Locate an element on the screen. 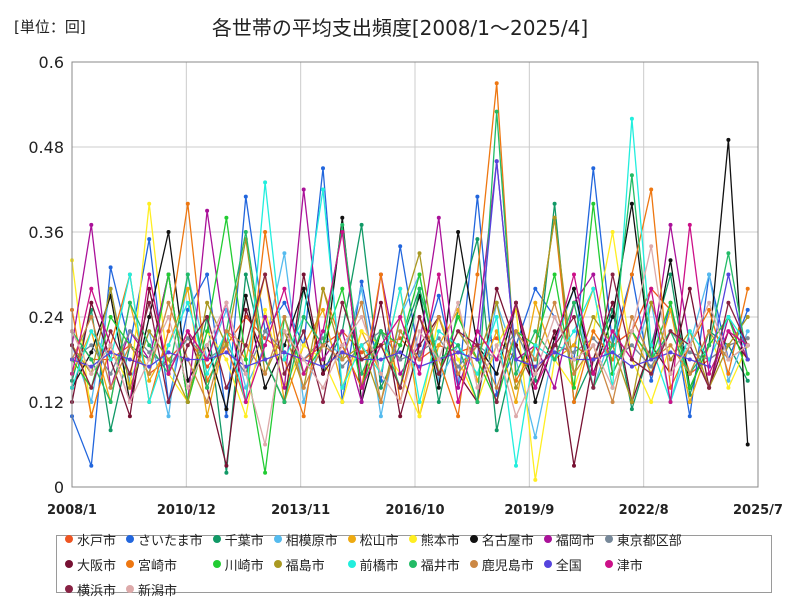 This screenshot has width=800, height=600. legend-item: さいたま市 is located at coordinates (164, 539).